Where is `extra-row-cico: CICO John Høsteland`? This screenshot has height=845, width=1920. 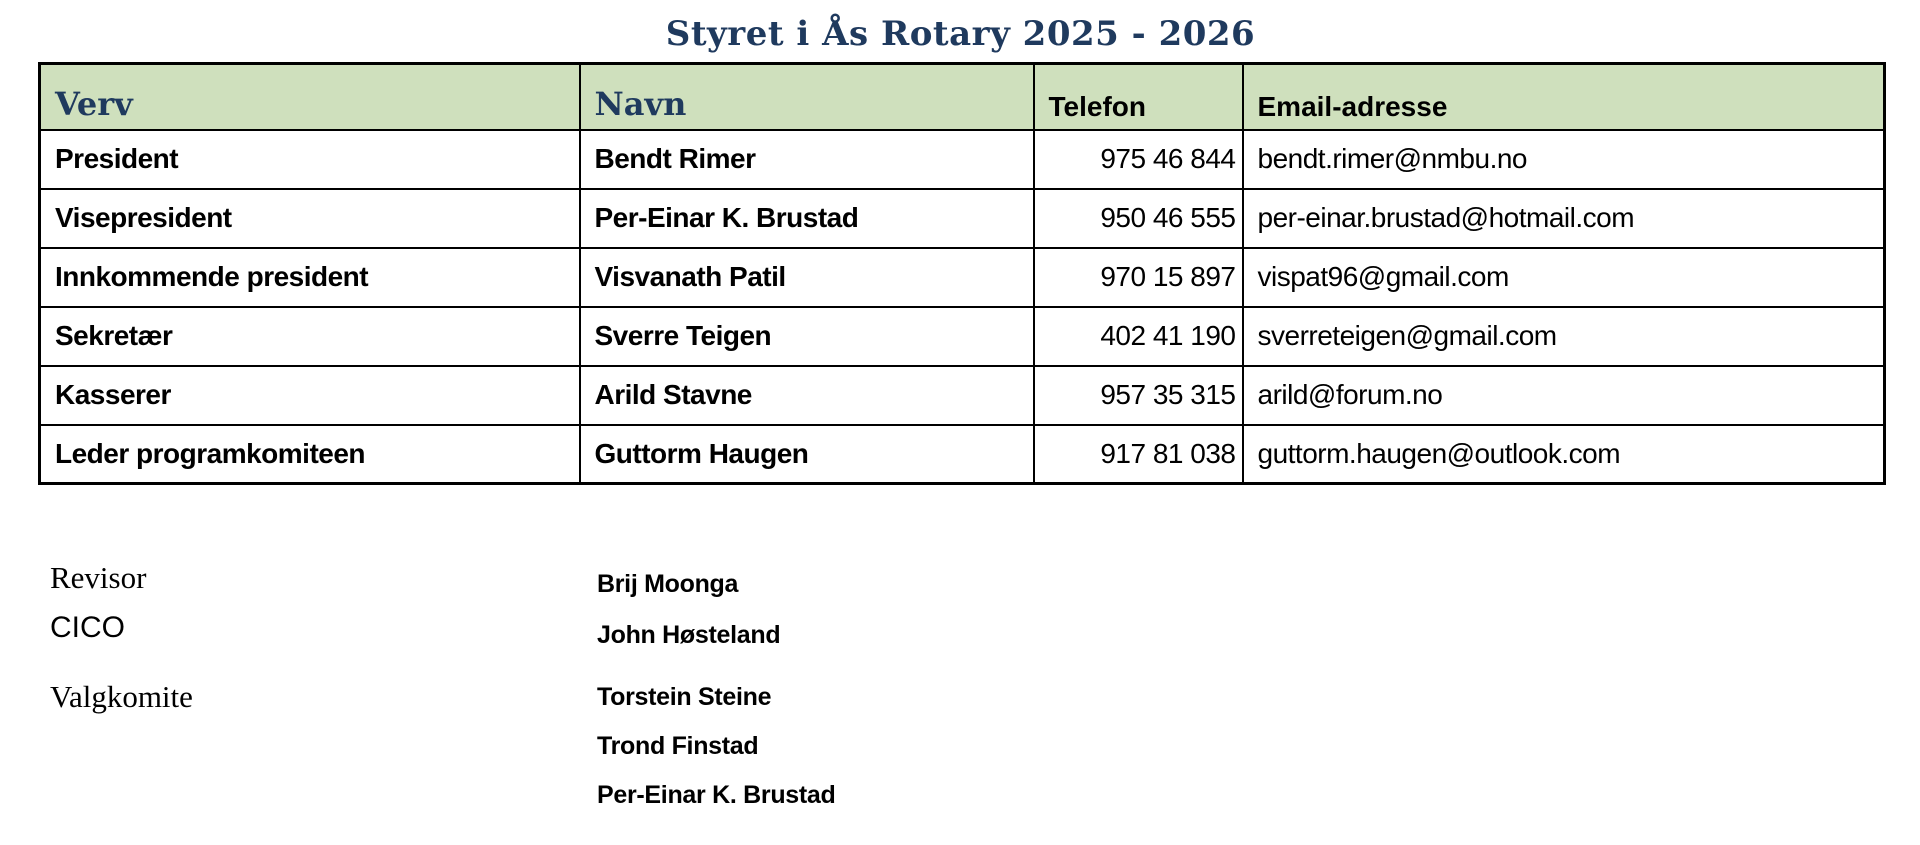
extra-row-cico: CICO John Høsteland is located at coordinates (600, 641).